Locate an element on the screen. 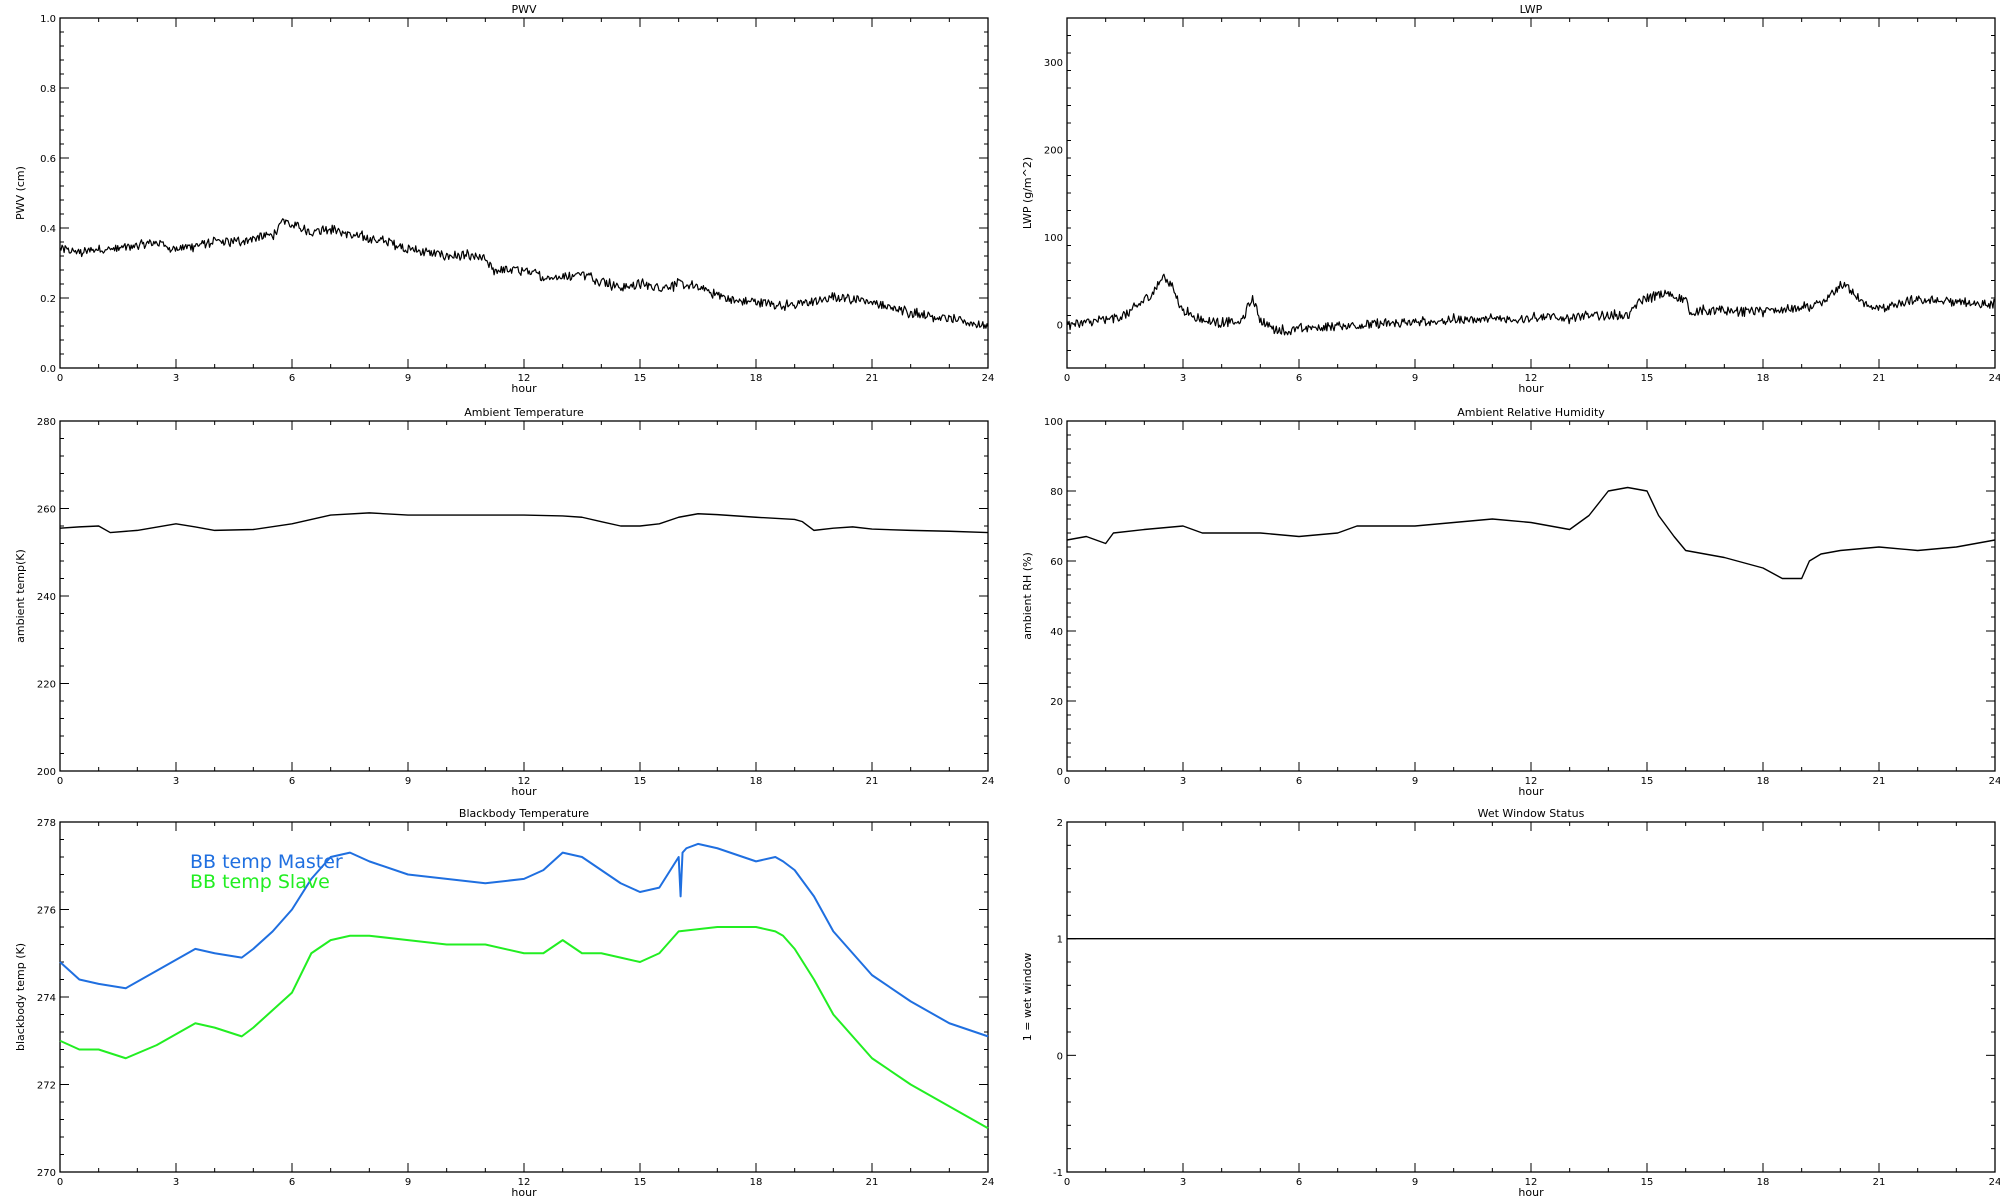 Image resolution: width=2000 pixels, height=1200 pixels. y-tick-label: 0.4 is located at coordinates (48, 229).